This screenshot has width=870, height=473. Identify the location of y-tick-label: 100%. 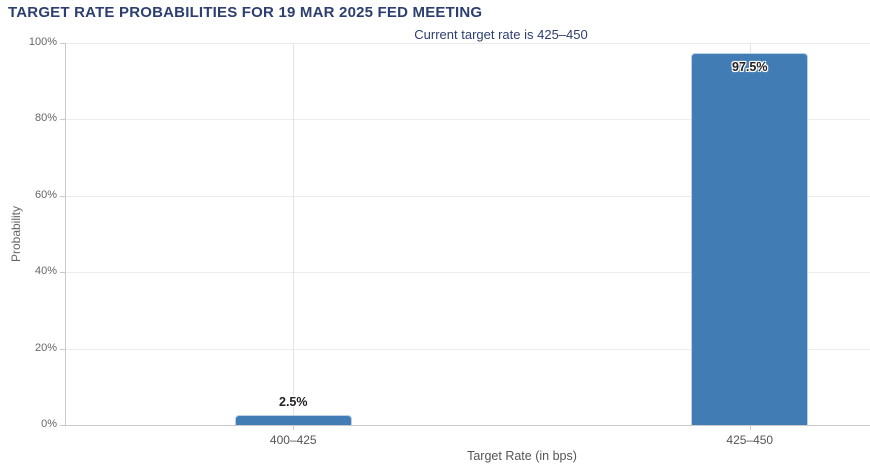
(42, 42).